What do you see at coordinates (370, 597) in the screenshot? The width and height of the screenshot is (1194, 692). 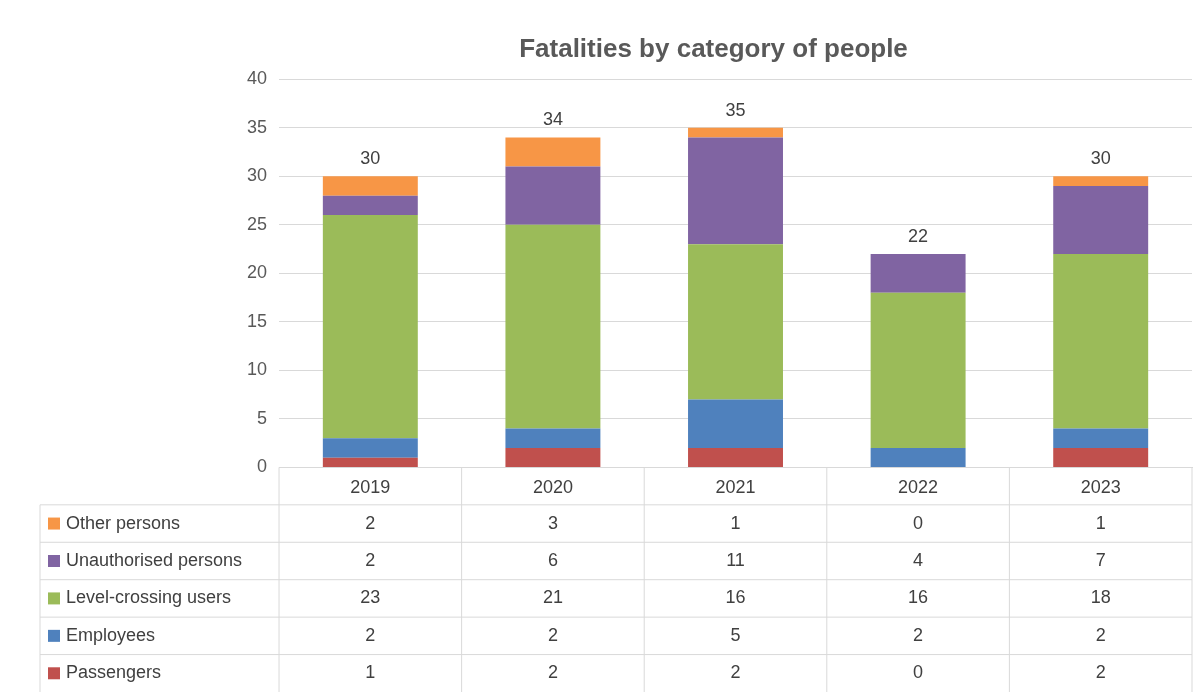 I see `data-label: 23` at bounding box center [370, 597].